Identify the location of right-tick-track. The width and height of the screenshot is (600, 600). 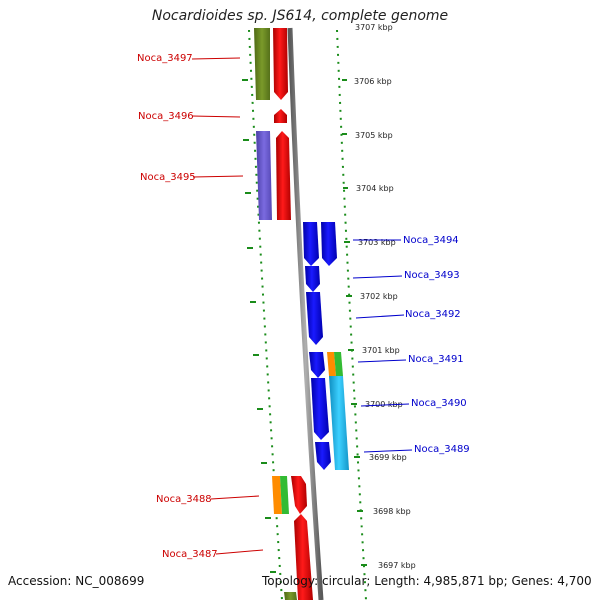
(351, 314).